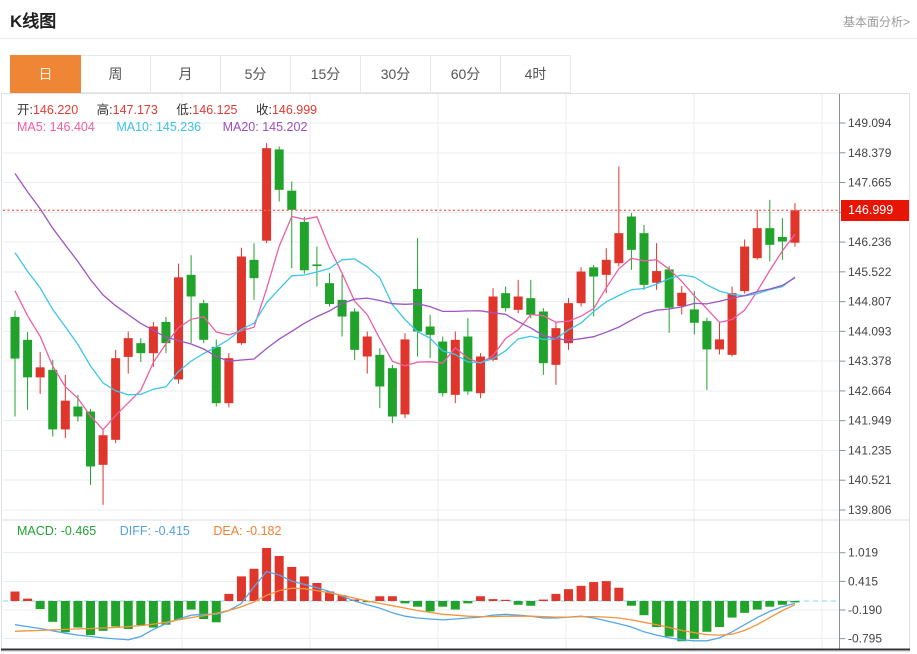 This screenshot has height=654, width=917. What do you see at coordinates (863, 553) in the screenshot?
I see `macd-tick-label: 1.019` at bounding box center [863, 553].